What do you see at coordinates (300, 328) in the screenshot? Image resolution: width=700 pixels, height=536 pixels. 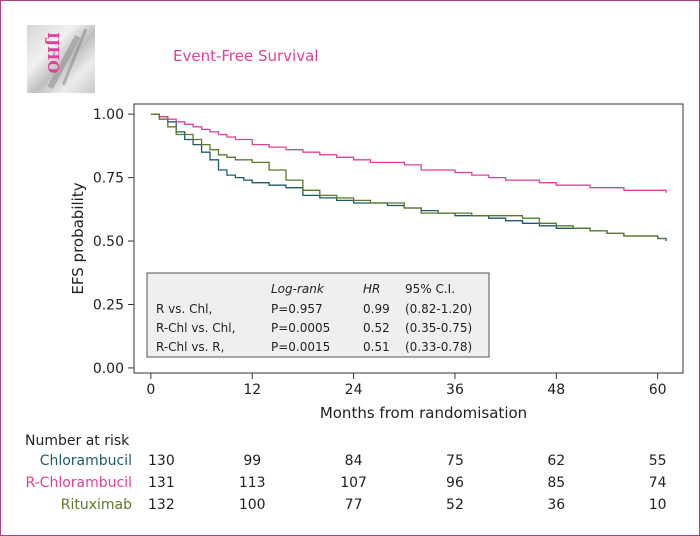 I see `stats-cell: P=0.0005` at bounding box center [300, 328].